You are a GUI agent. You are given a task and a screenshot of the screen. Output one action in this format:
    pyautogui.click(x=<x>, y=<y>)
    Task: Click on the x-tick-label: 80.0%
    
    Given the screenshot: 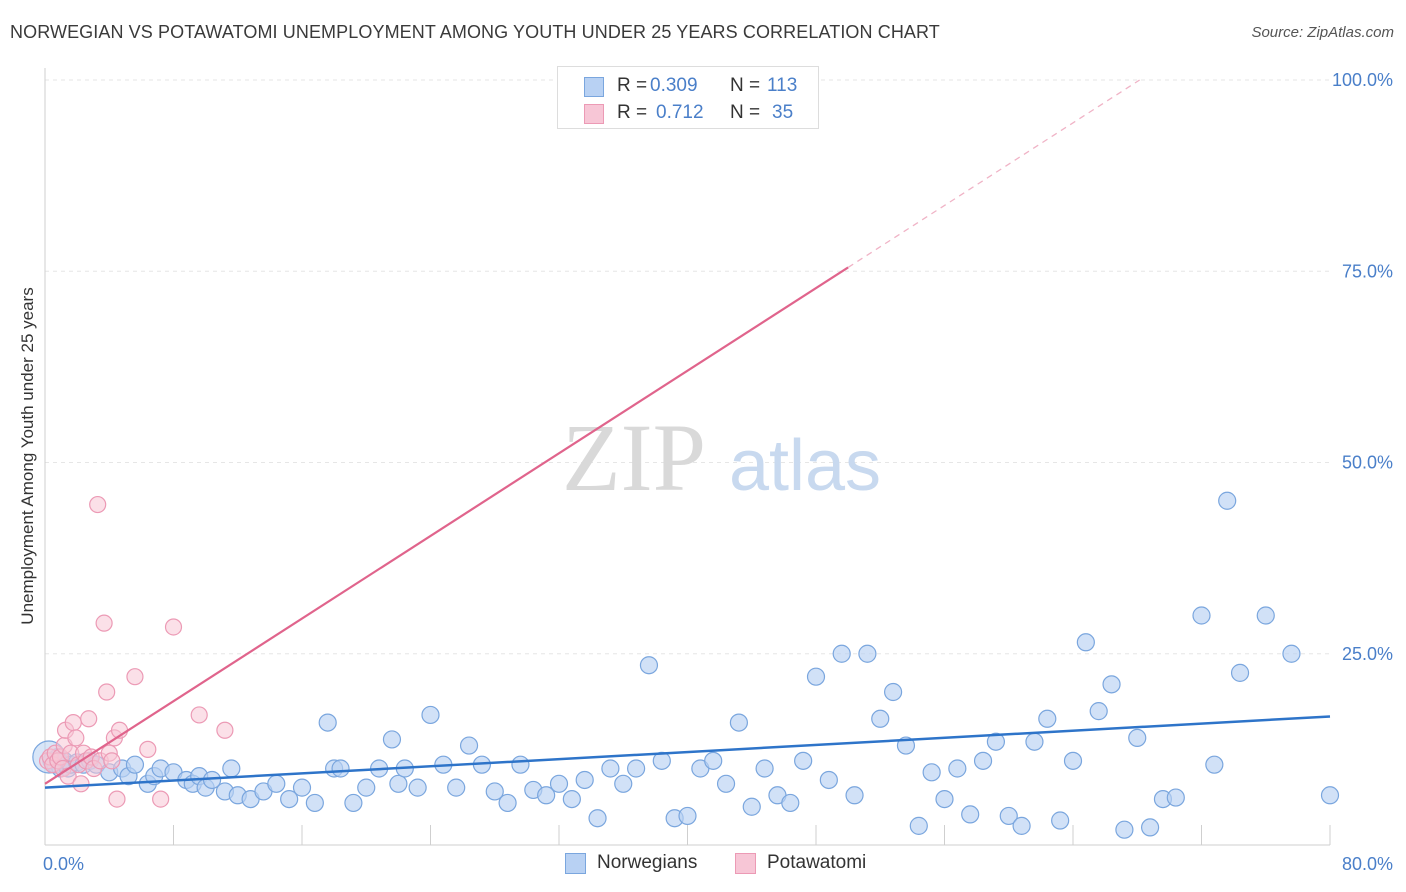 What is the action you would take?
    pyautogui.click(x=1367, y=864)
    